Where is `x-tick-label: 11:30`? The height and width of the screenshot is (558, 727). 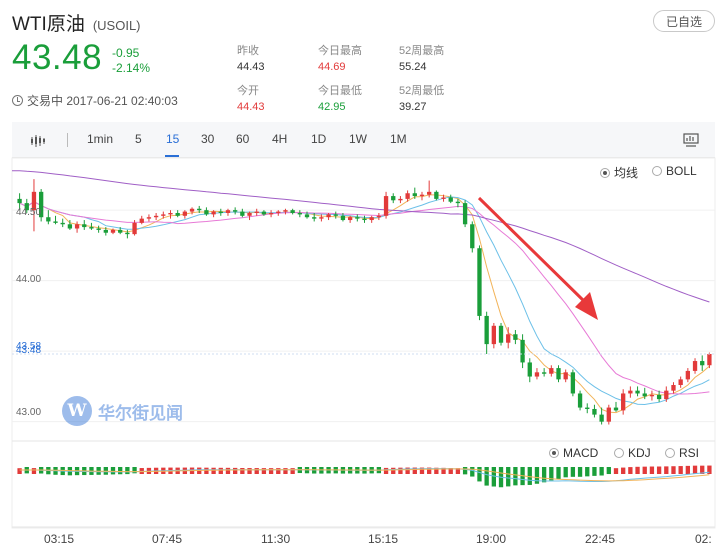
x-tick-label: 11:30 is located at coordinates (276, 539).